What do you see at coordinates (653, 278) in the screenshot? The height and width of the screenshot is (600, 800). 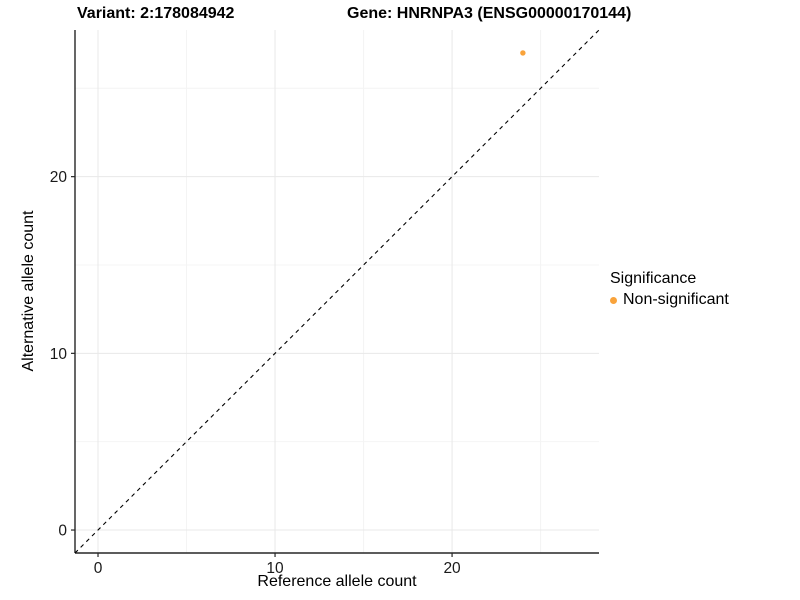 I see `legend-title: Significance` at bounding box center [653, 278].